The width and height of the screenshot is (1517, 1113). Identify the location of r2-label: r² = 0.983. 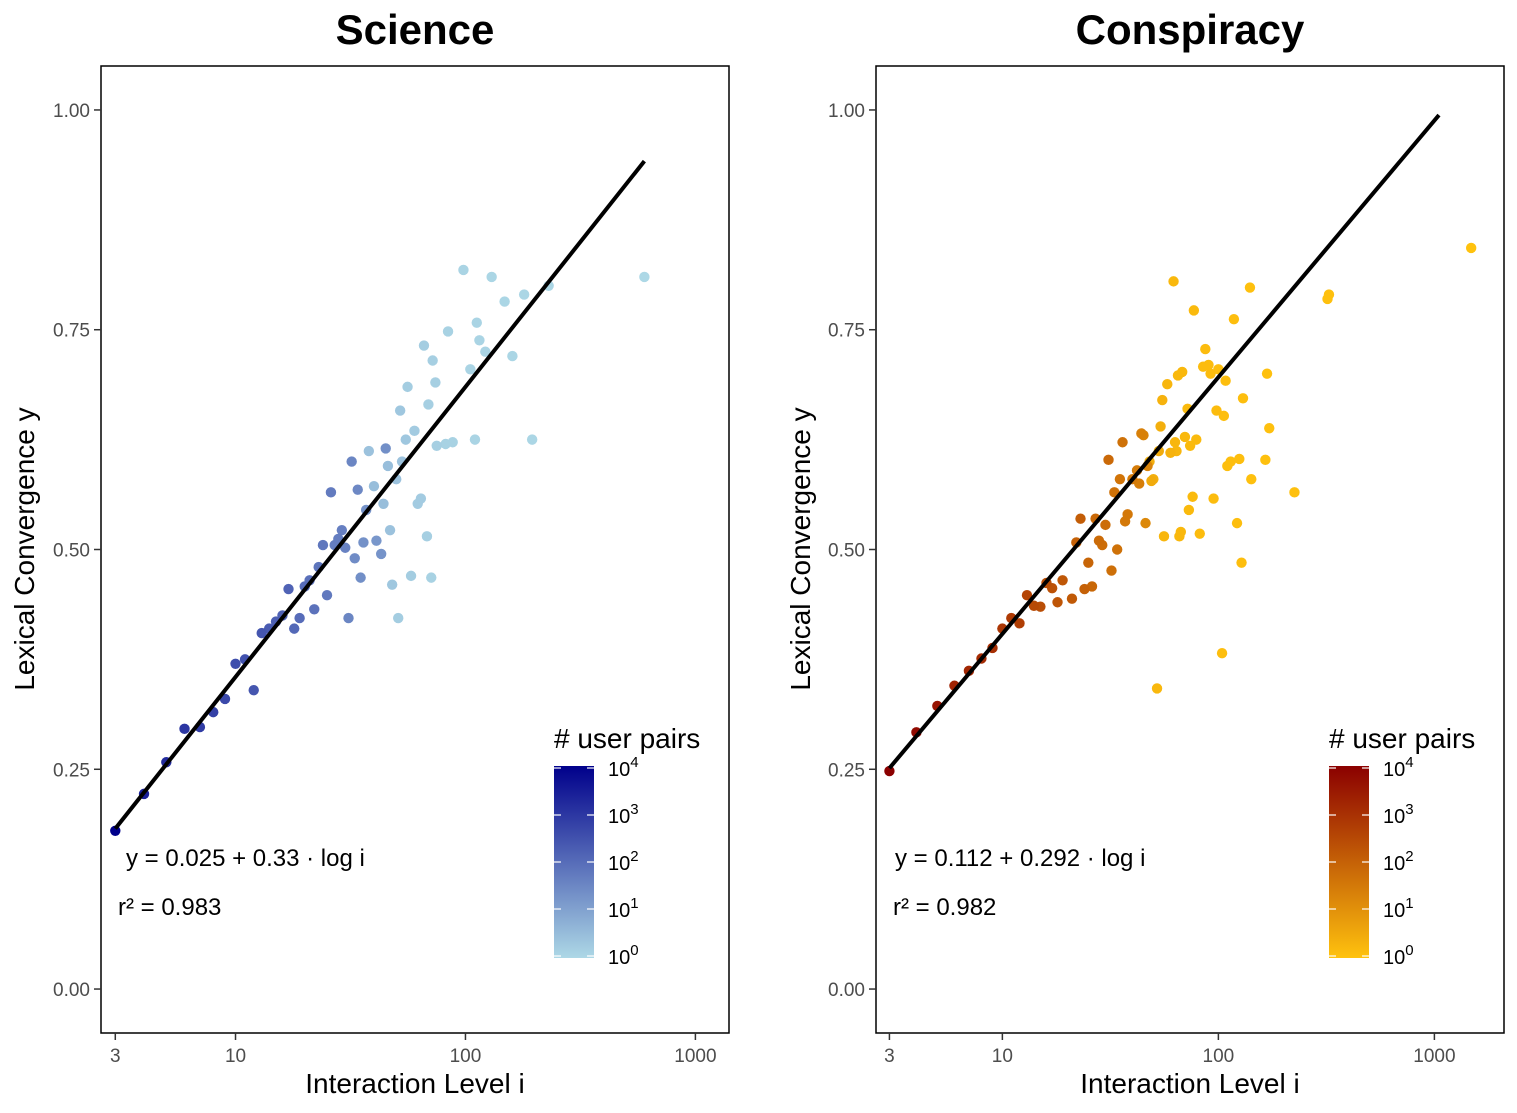
(169, 907).